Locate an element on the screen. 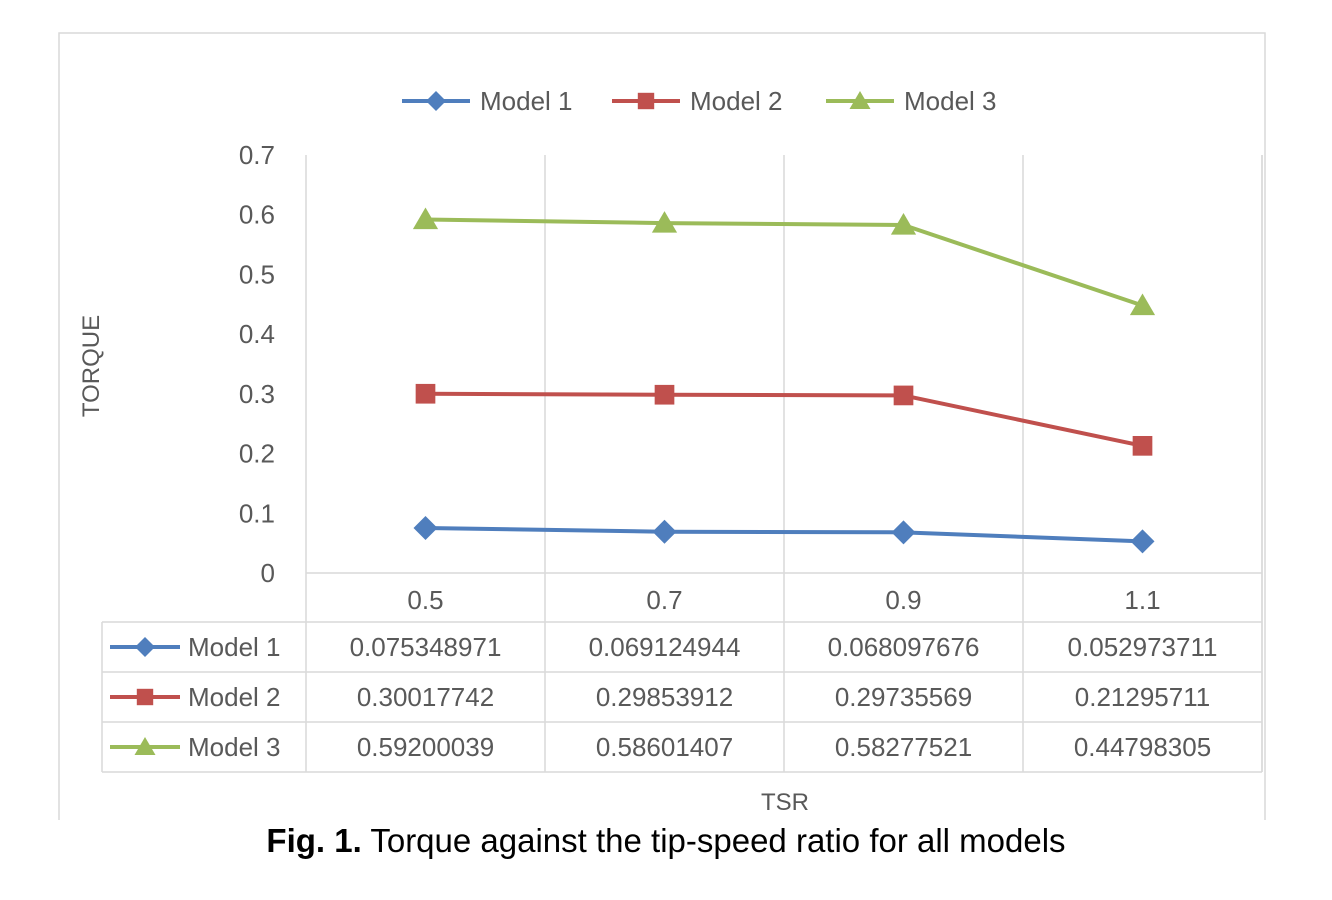  y-tick-label: 0.3 is located at coordinates (257, 394).